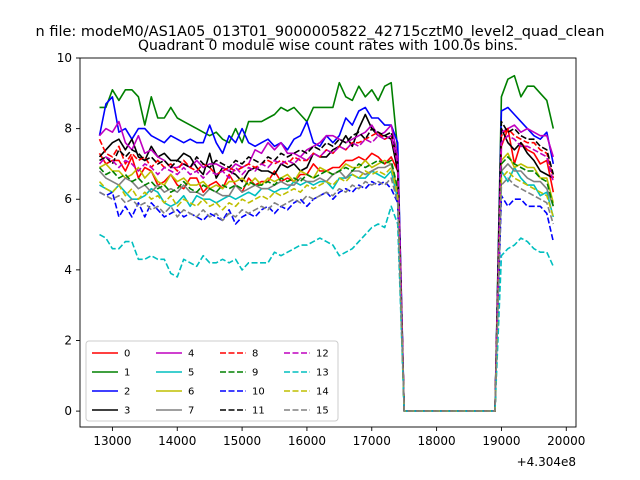 The width and height of the screenshot is (640, 480). Describe the element at coordinates (212, 381) in the screenshot. I see `legend-box` at that location.